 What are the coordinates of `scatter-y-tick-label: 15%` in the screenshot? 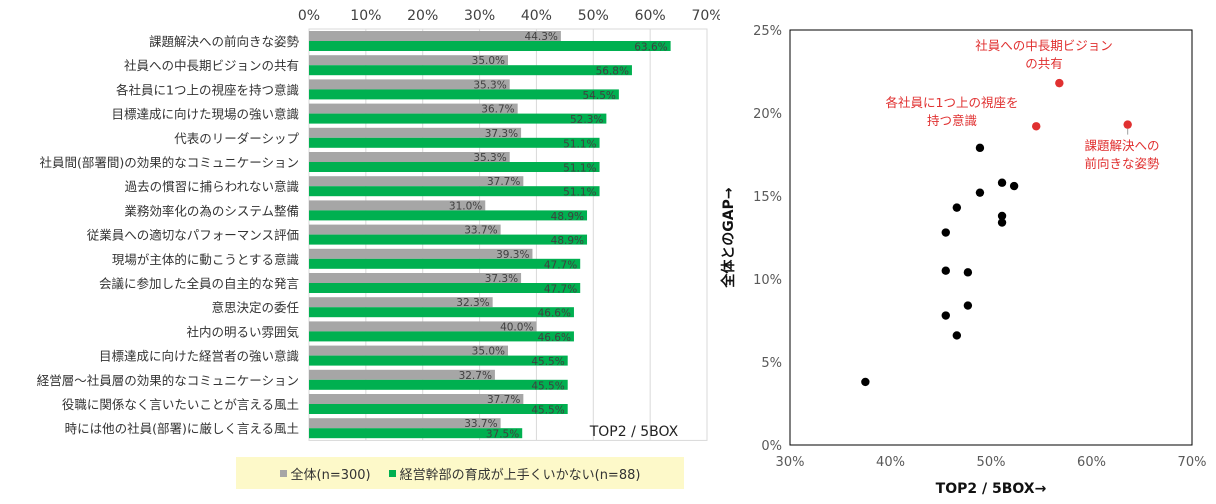 It's located at (767, 197).